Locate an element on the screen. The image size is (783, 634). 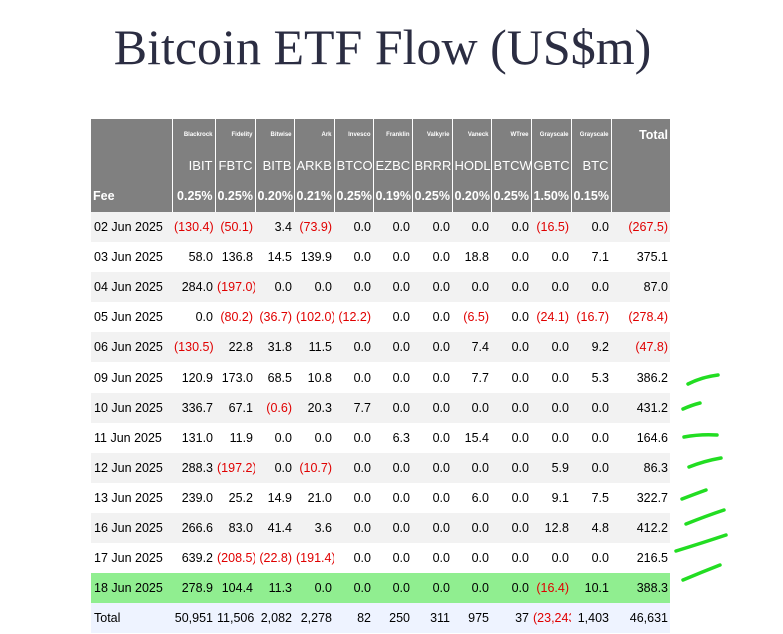
issuer-header: Bitwise is located at coordinates (275, 134).